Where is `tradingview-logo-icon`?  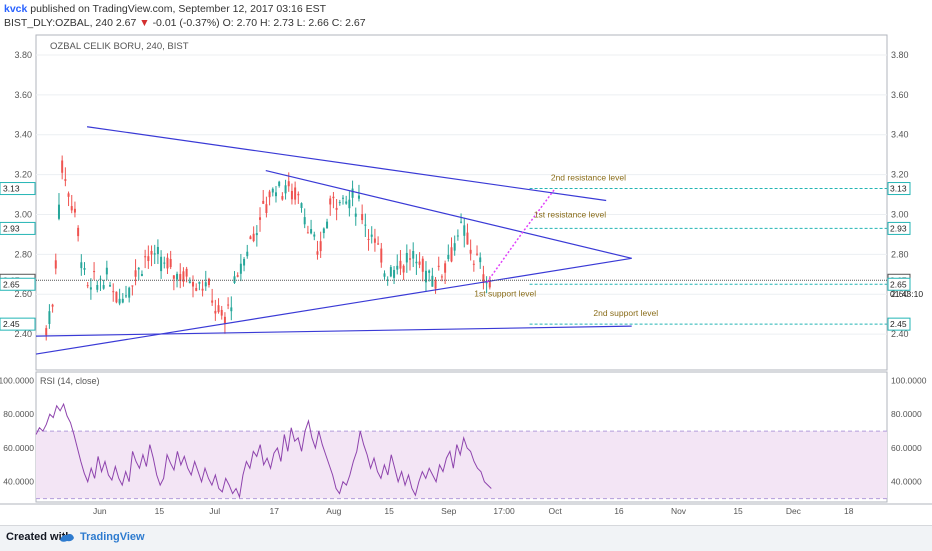
tradingview-logo-icon is located at coordinates (67, 538).